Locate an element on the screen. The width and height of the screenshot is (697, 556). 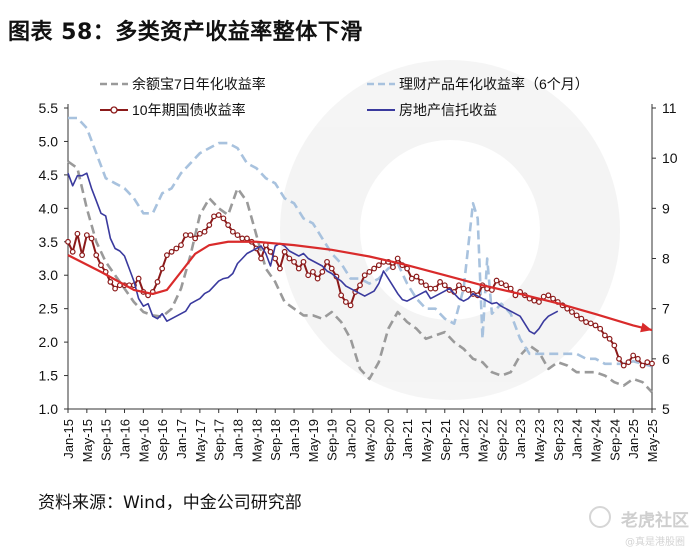
x-tick-label: Jan-25 is located at coordinates (633, 439).